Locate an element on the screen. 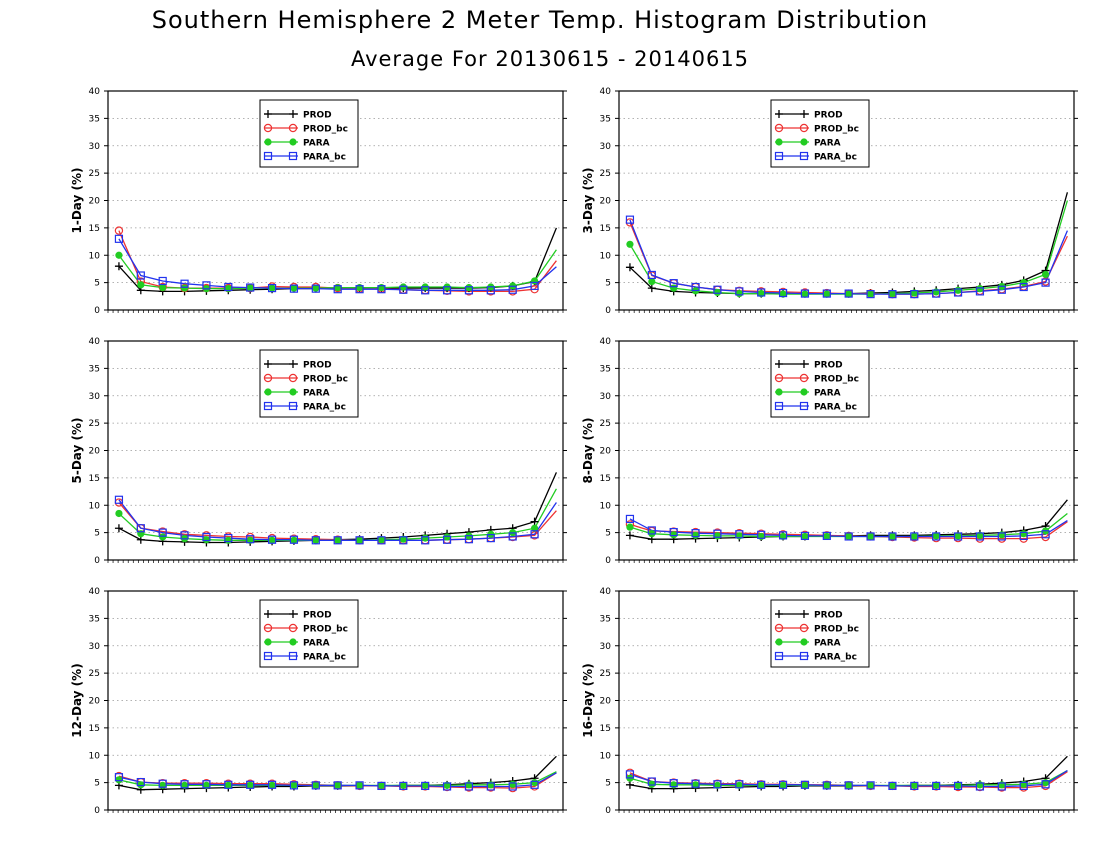 The height and width of the screenshot is (850, 1100). data-point-PROD is located at coordinates (534, 521).